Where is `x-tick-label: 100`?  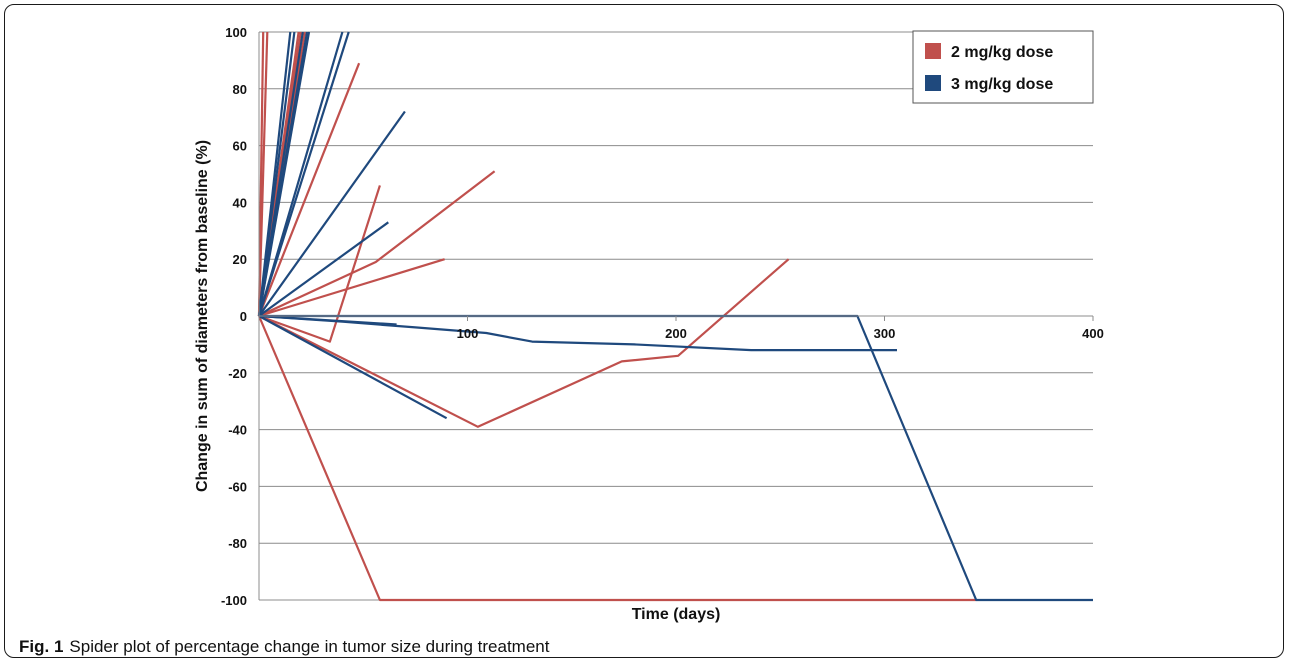 x-tick-label: 100 is located at coordinates (468, 333).